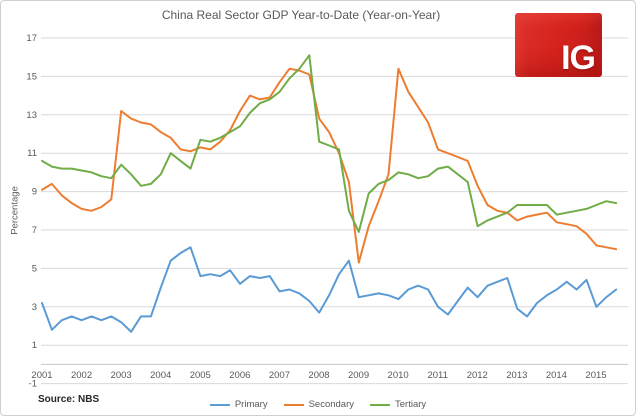  Describe the element at coordinates (34, 345) in the screenshot. I see `y-tick-label: 1` at that location.